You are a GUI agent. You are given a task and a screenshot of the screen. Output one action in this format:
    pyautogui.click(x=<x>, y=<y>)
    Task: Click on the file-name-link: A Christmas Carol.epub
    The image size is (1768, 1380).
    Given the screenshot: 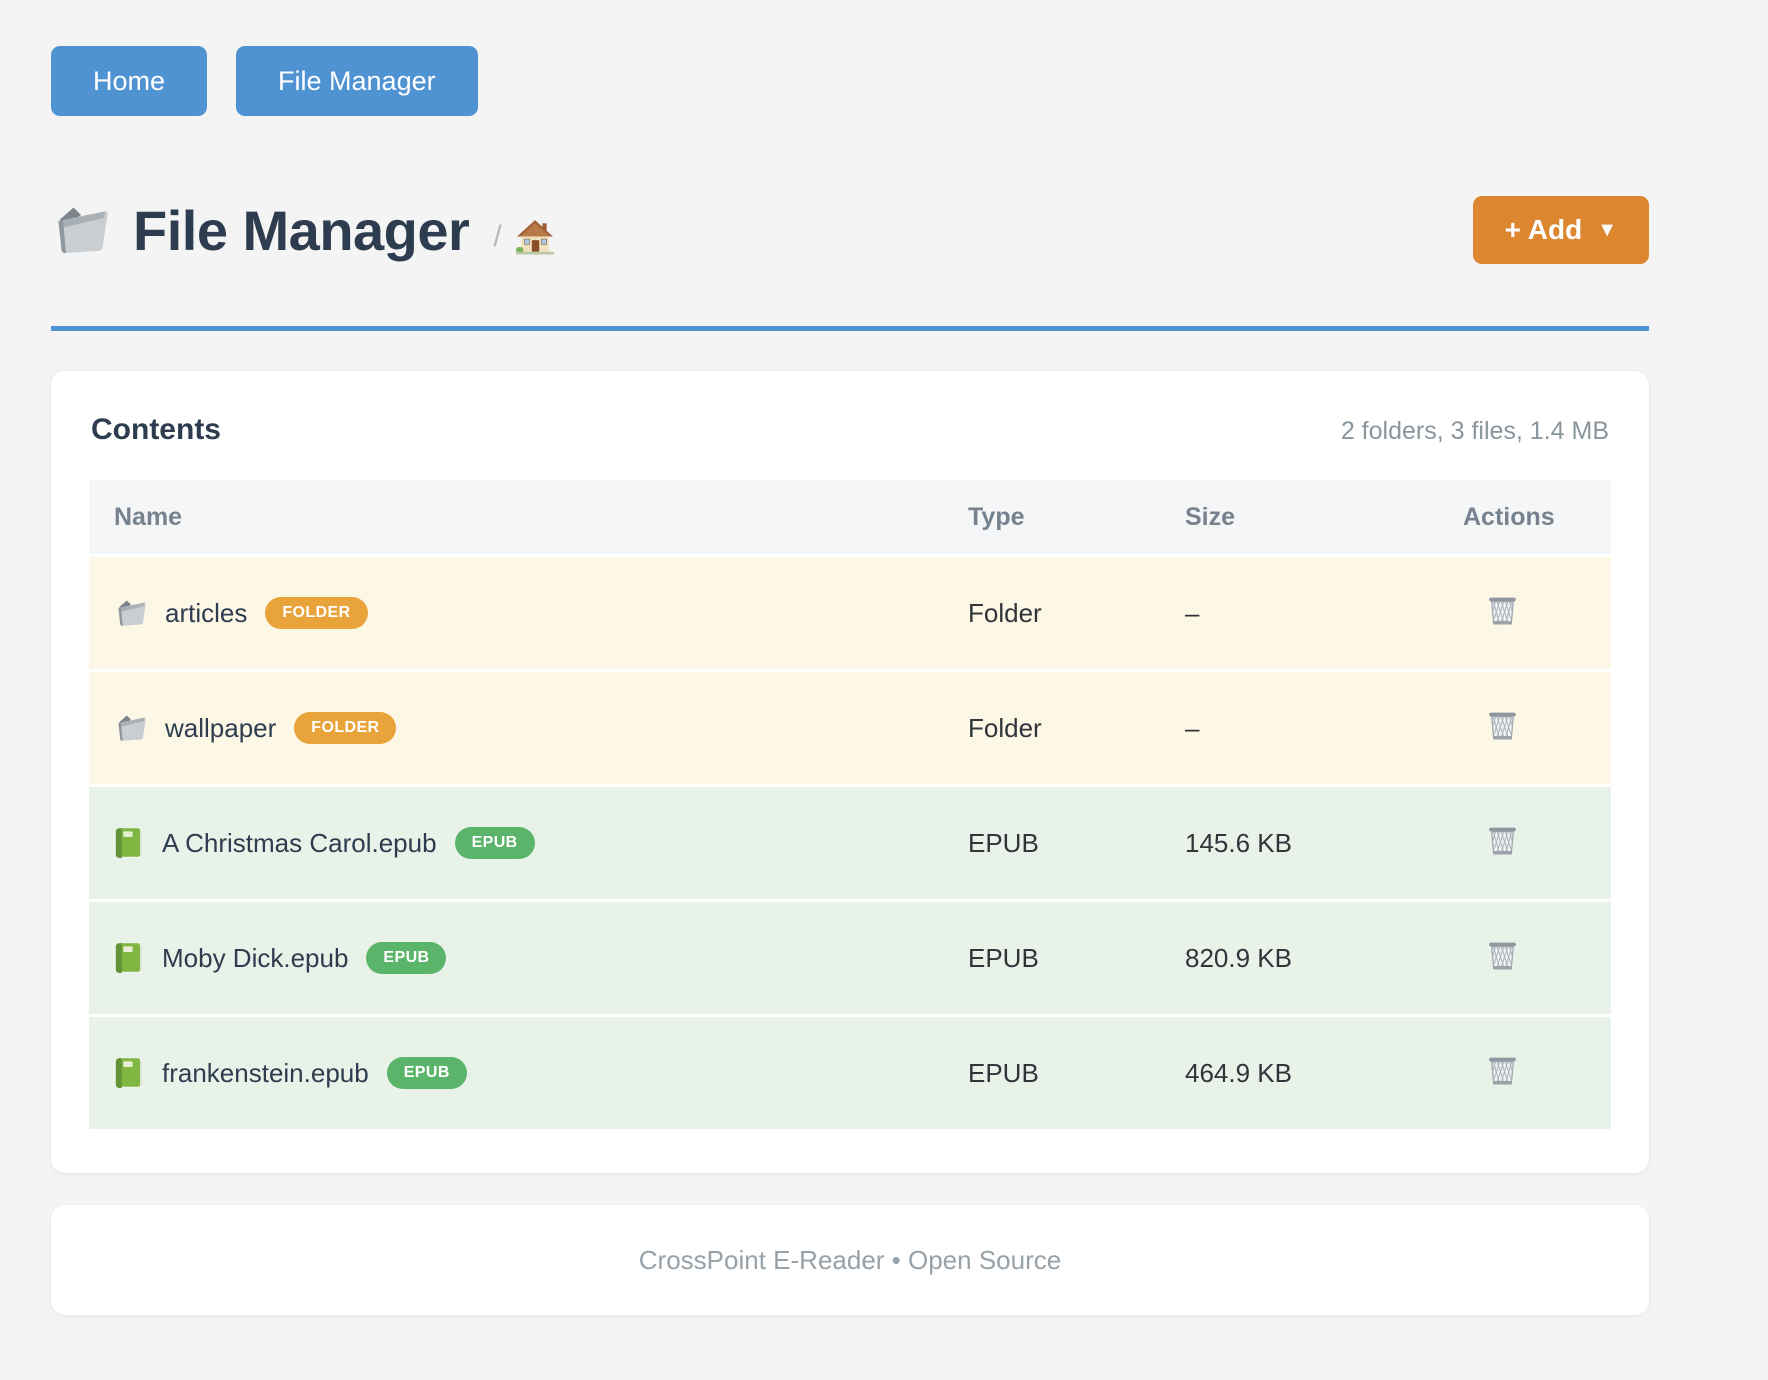 What is the action you would take?
    pyautogui.click(x=299, y=842)
    